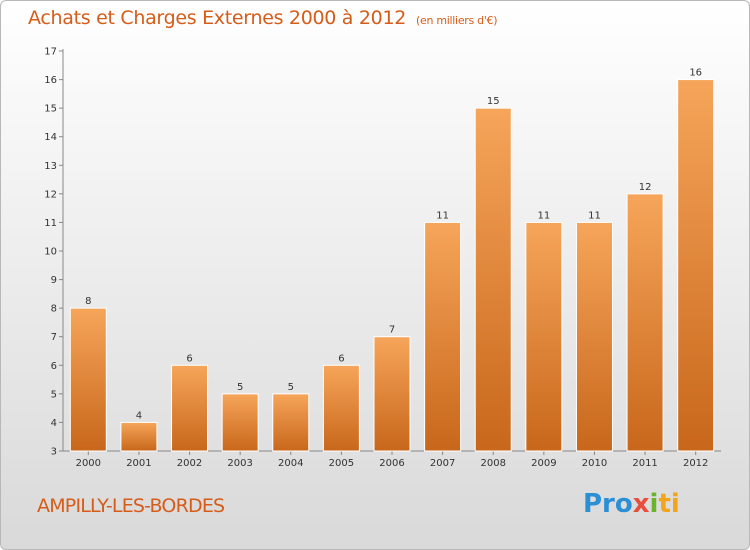 The height and width of the screenshot is (550, 750). I want to click on x-tick-label: 2000, so click(88, 463).